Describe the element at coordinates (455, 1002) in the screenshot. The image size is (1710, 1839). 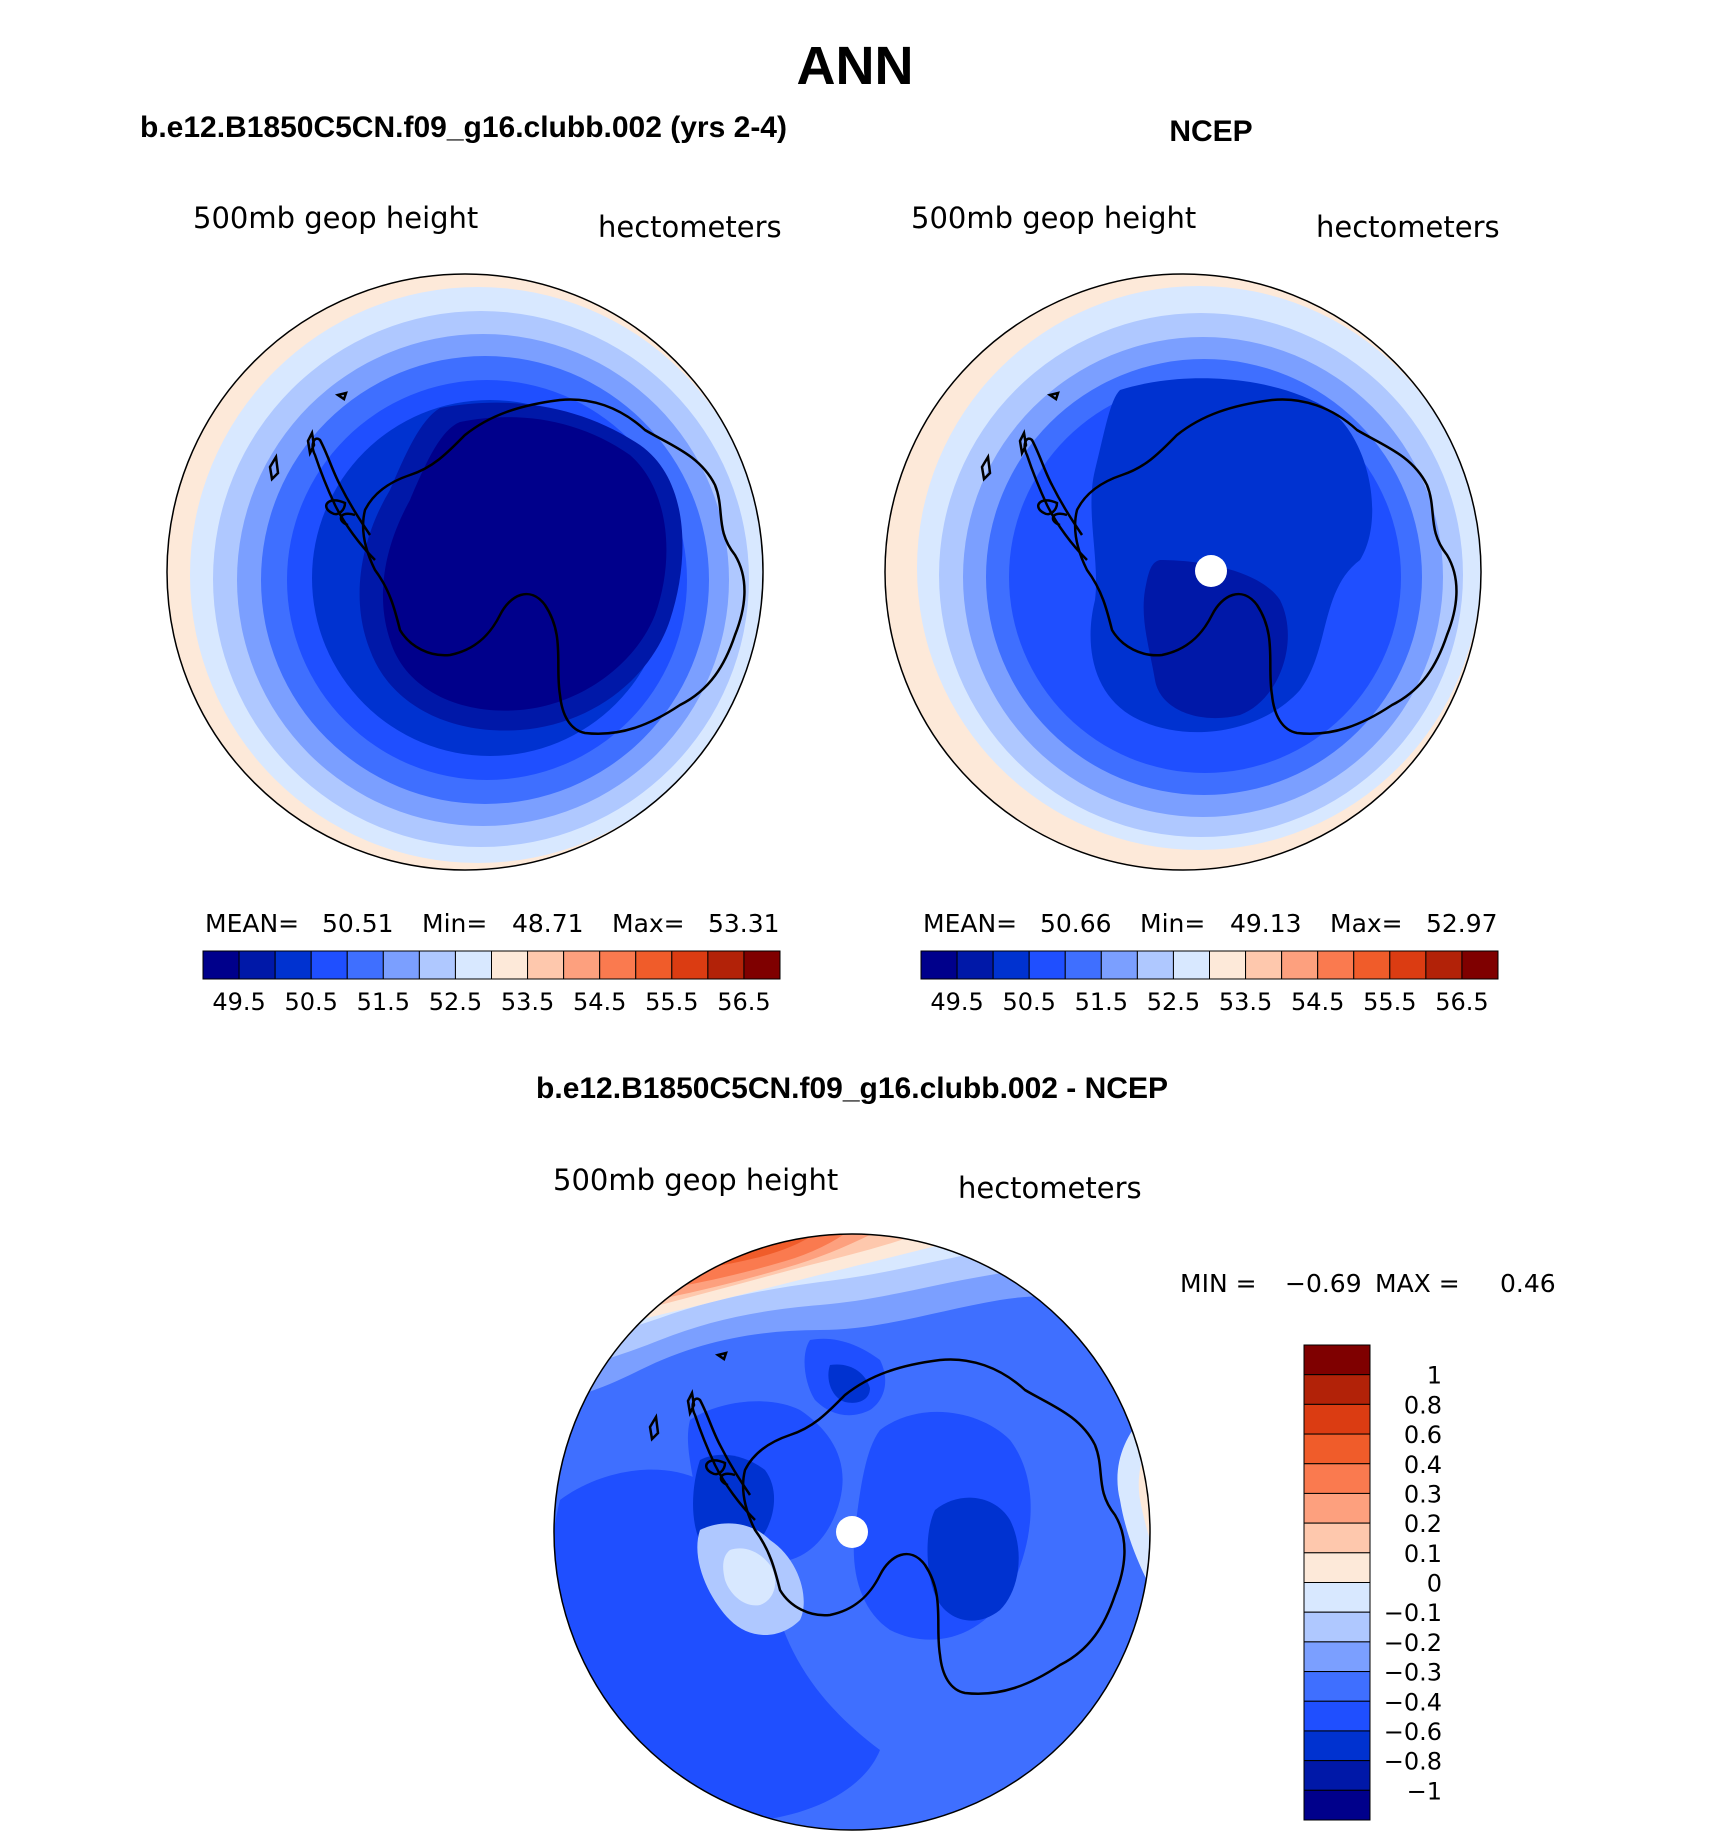
I see `colorbar-tick-label-model: 52.5` at that location.